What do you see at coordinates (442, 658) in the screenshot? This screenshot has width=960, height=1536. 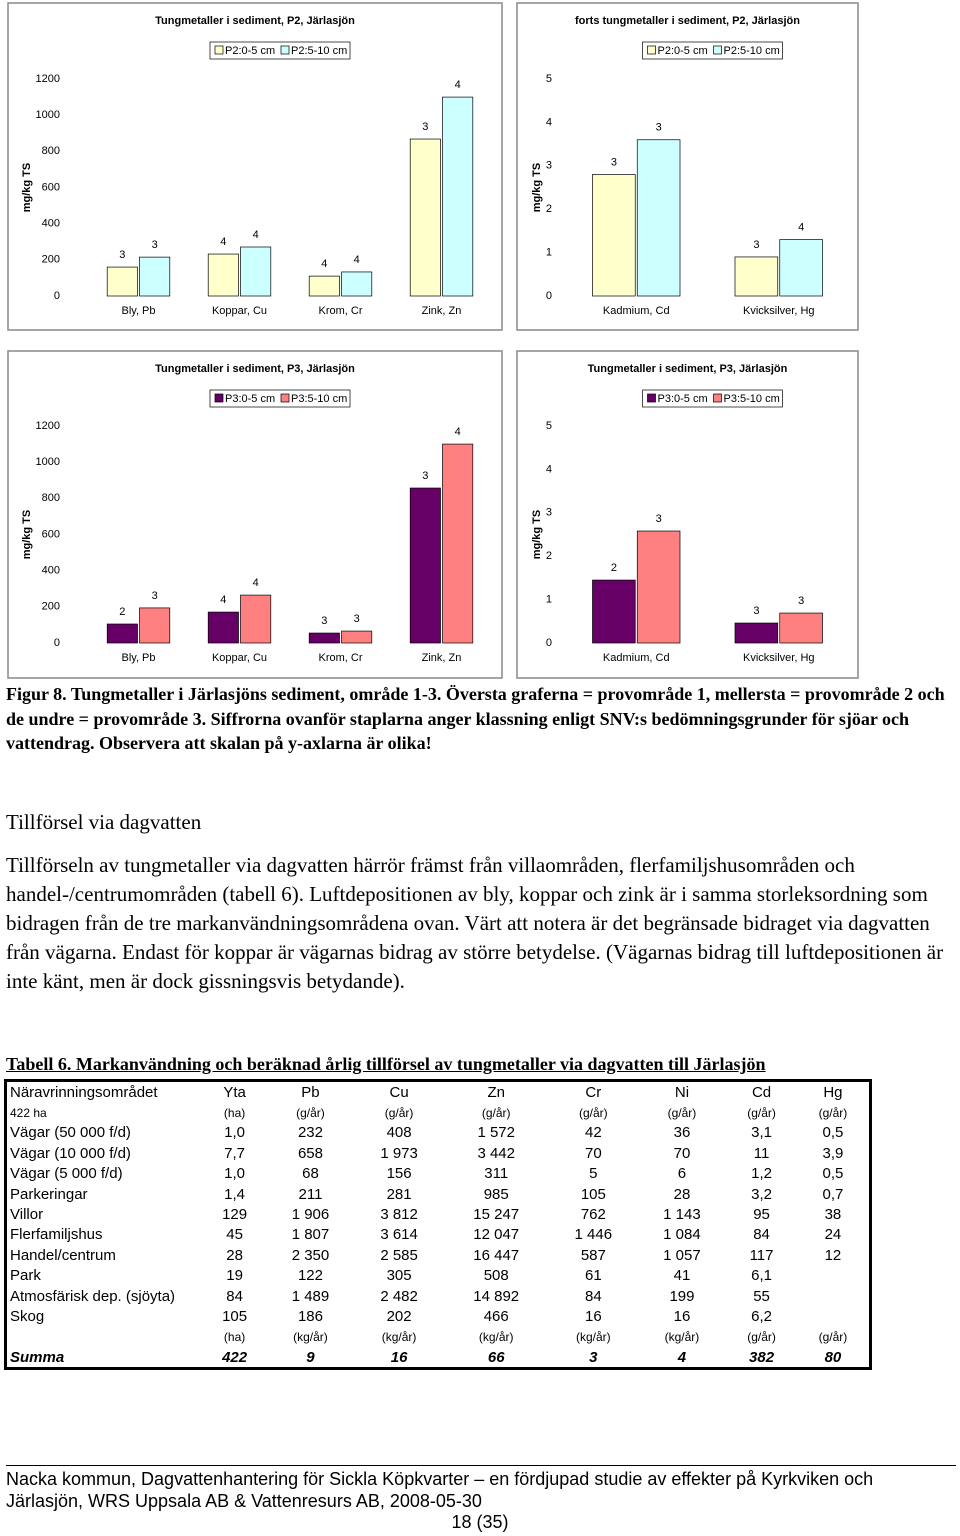 I see `x-tick-label: Zink, Zn` at bounding box center [442, 658].